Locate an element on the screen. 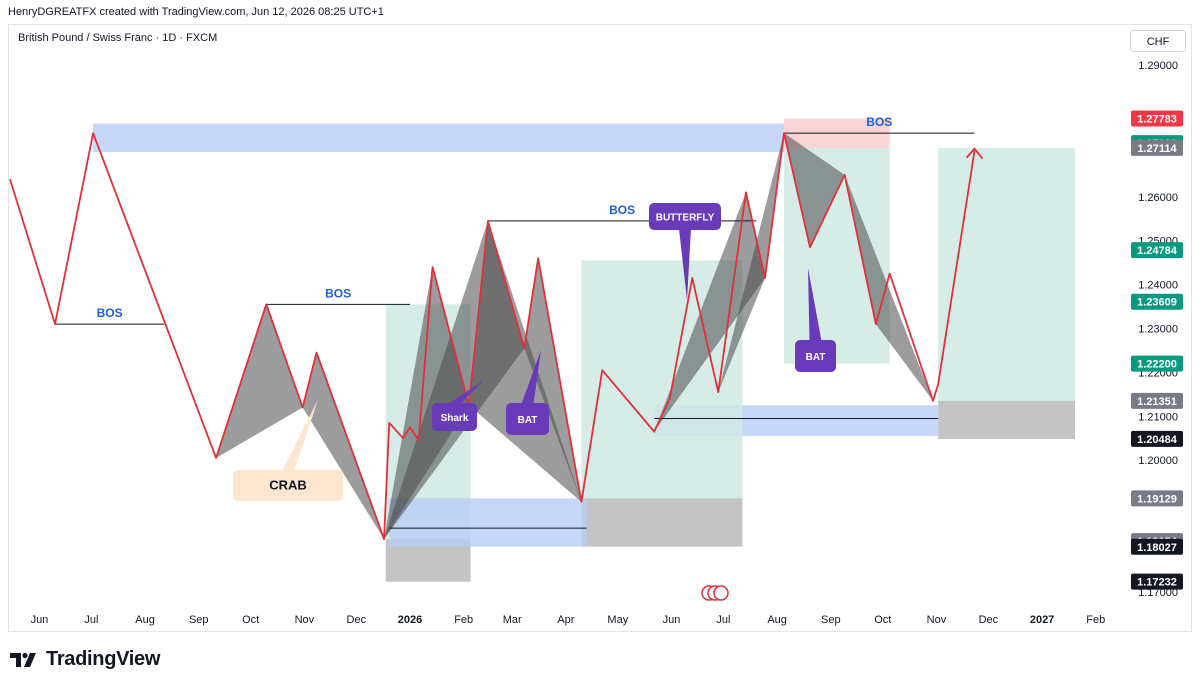 The width and height of the screenshot is (1200, 688). price-tag-value: 1.17232 is located at coordinates (1157, 583).